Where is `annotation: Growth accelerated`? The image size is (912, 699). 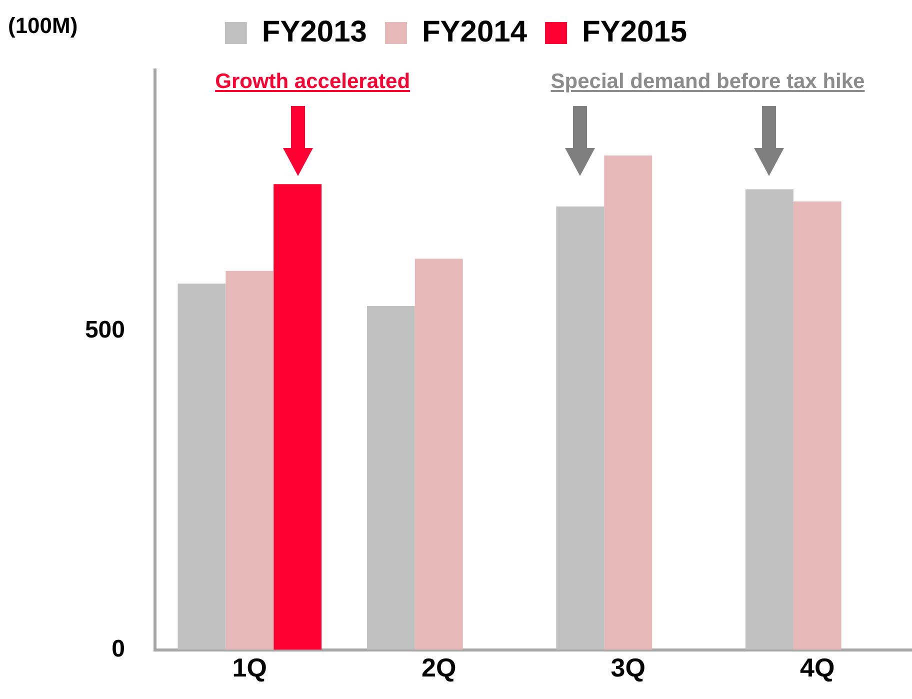
annotation: Growth accelerated is located at coordinates (312, 82).